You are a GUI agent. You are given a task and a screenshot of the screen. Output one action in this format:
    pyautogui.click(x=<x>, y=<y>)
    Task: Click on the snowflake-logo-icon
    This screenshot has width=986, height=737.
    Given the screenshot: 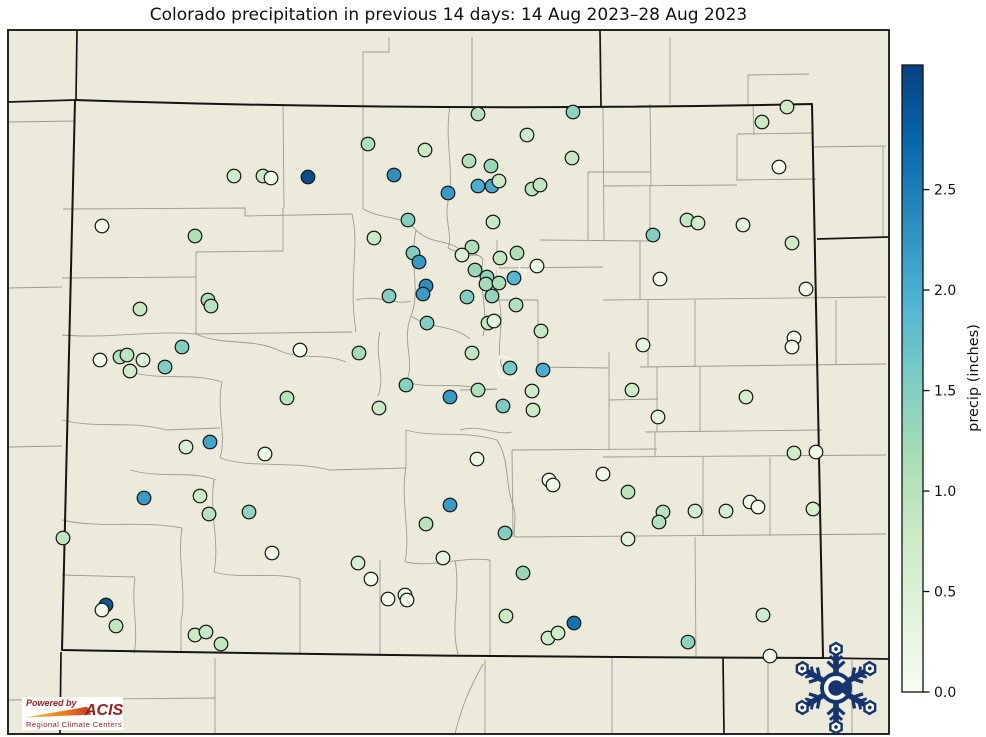 What is the action you would take?
    pyautogui.click(x=836, y=688)
    